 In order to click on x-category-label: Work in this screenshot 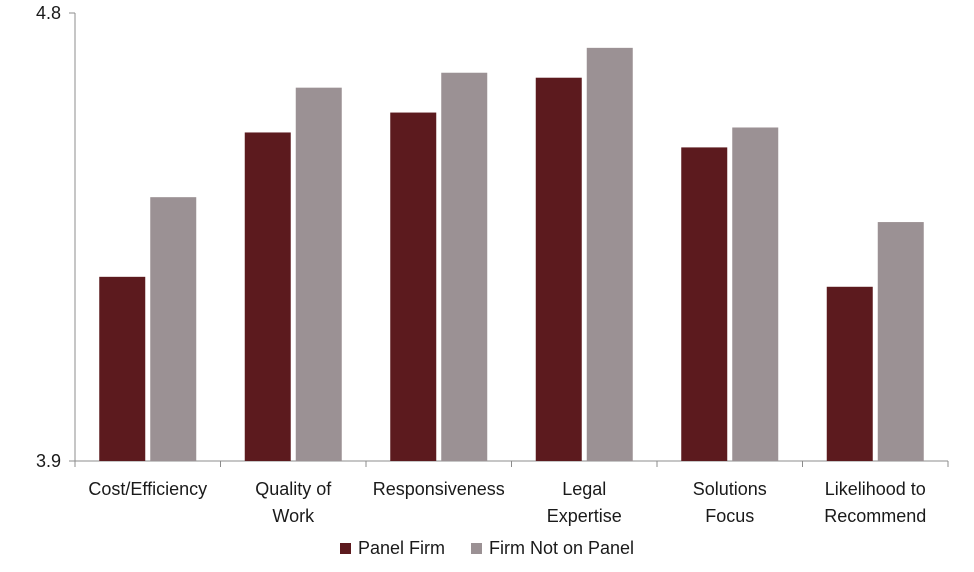, I will do `click(293, 516)`.